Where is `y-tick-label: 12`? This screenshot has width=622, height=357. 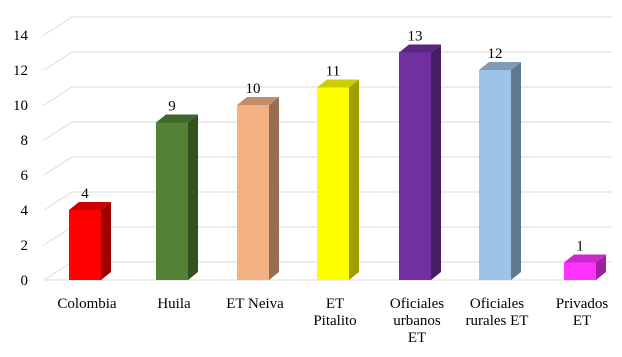
y-tick-label: 12 is located at coordinates (20, 71).